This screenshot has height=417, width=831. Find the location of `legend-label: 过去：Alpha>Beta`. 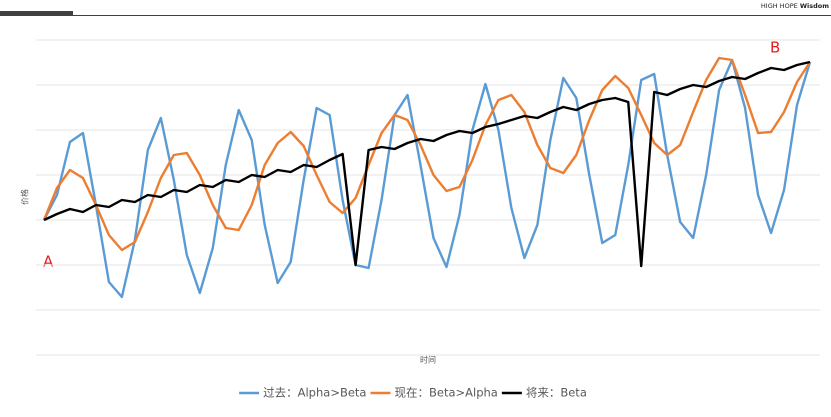

legend-label: 过去：Alpha>Beta is located at coordinates (314, 393).